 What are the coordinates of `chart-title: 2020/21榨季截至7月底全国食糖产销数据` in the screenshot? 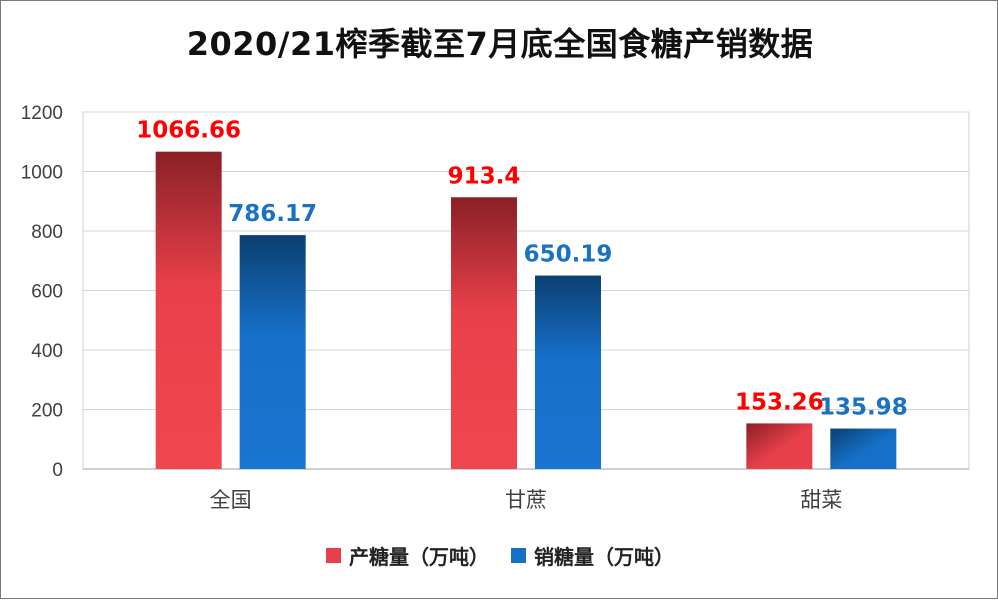 It's located at (500, 44).